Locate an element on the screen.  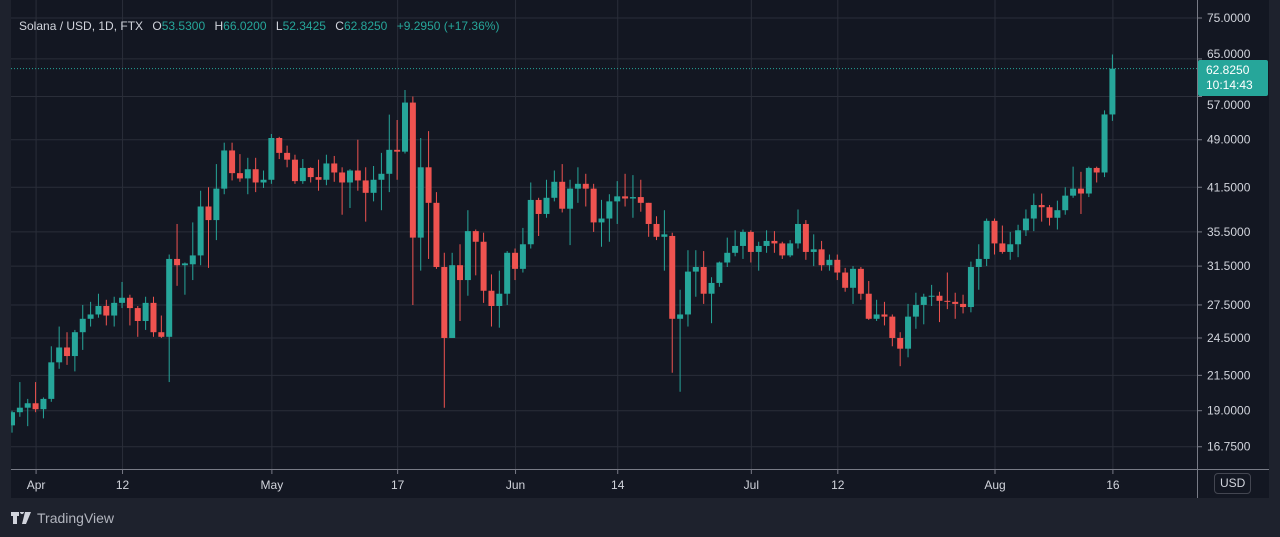
x-tick-label: Aug is located at coordinates (994, 485).